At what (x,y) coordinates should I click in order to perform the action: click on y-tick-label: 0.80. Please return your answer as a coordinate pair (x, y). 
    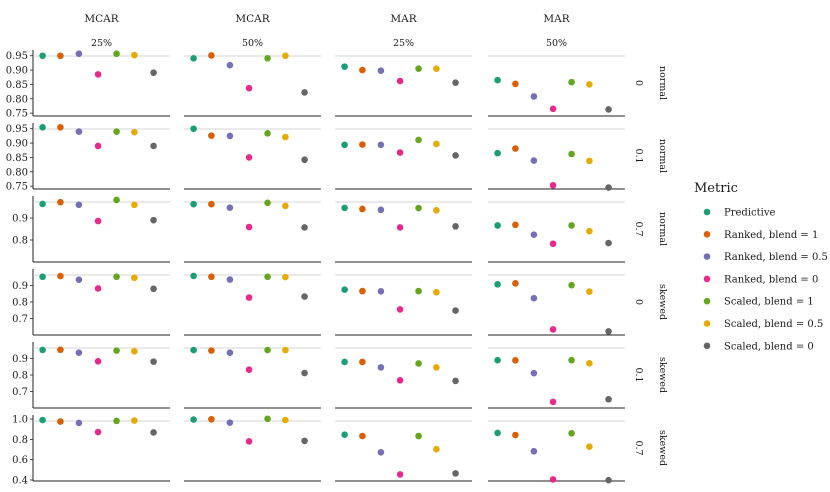
    Looking at the image, I should click on (17, 99).